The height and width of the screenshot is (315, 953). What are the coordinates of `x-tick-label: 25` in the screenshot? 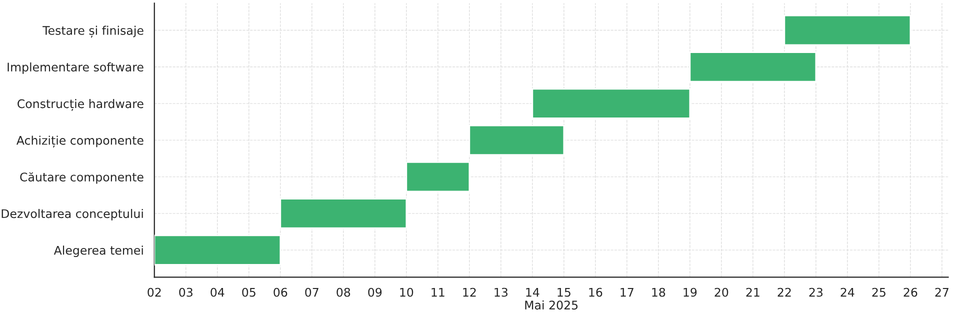 It's located at (879, 292).